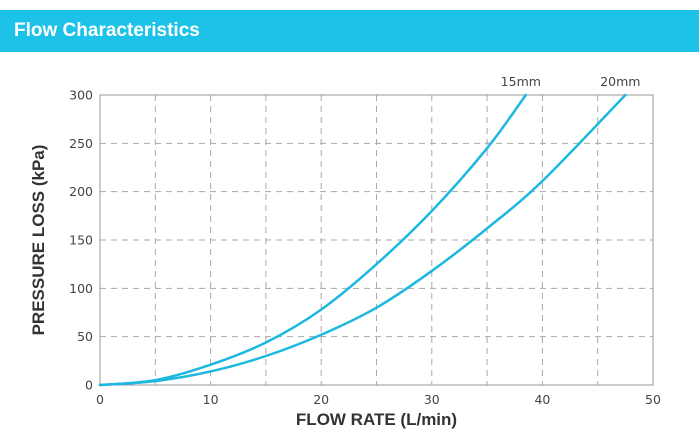 The width and height of the screenshot is (699, 439). Describe the element at coordinates (376, 419) in the screenshot. I see `x-axis-title: FLOW RATE (L/min)` at that location.